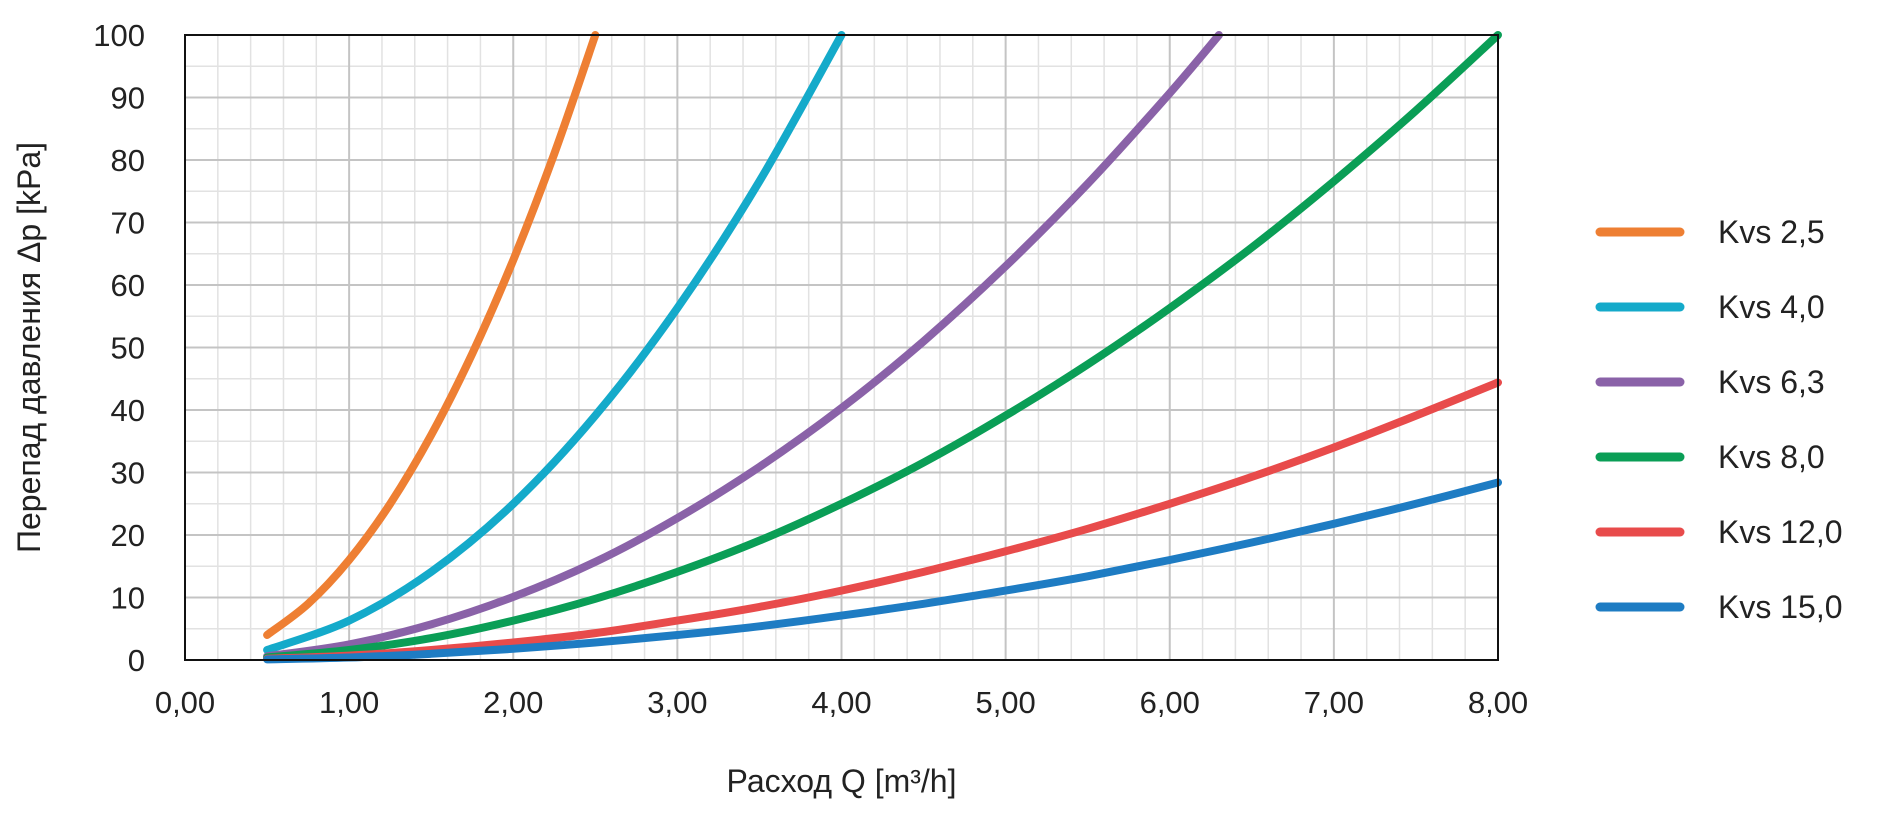 The height and width of the screenshot is (820, 1880). I want to click on x-axis-ticks: 0,00 1,00 2,00 3,00 4,00 5,00 6,00 7,00 8,00, so click(841, 702).